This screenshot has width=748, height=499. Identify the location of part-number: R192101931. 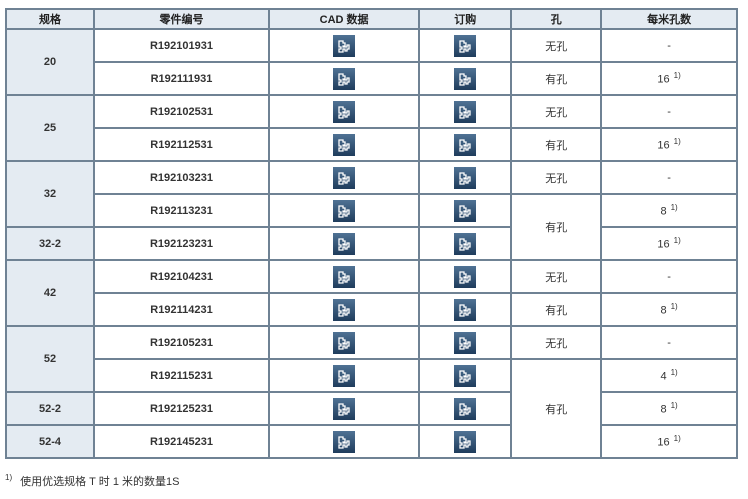
(181, 45).